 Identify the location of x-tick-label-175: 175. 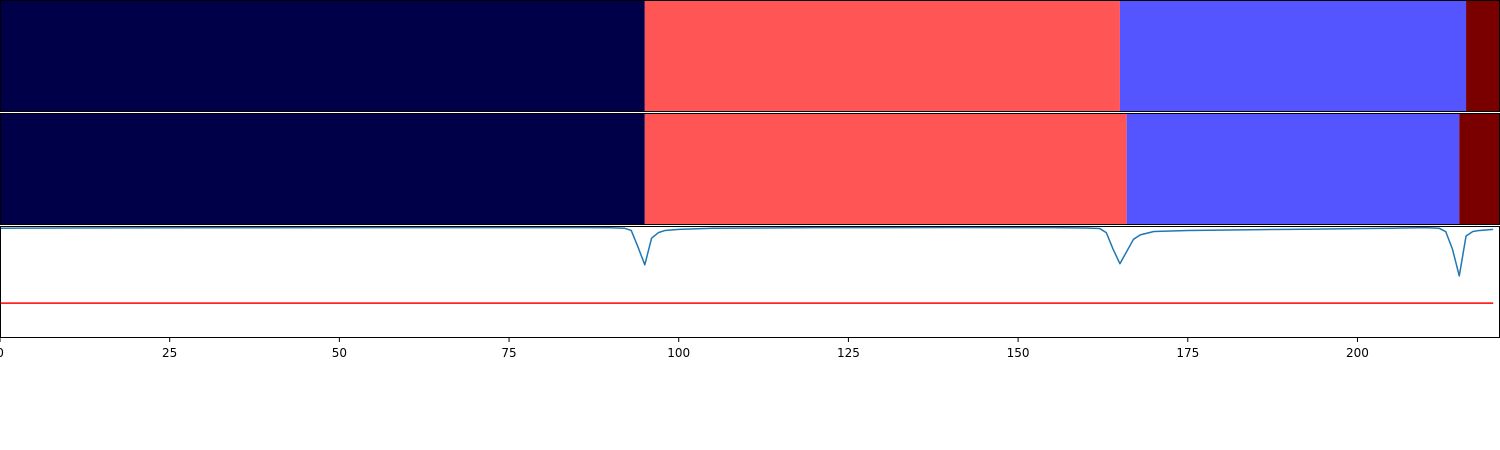
(1187, 353).